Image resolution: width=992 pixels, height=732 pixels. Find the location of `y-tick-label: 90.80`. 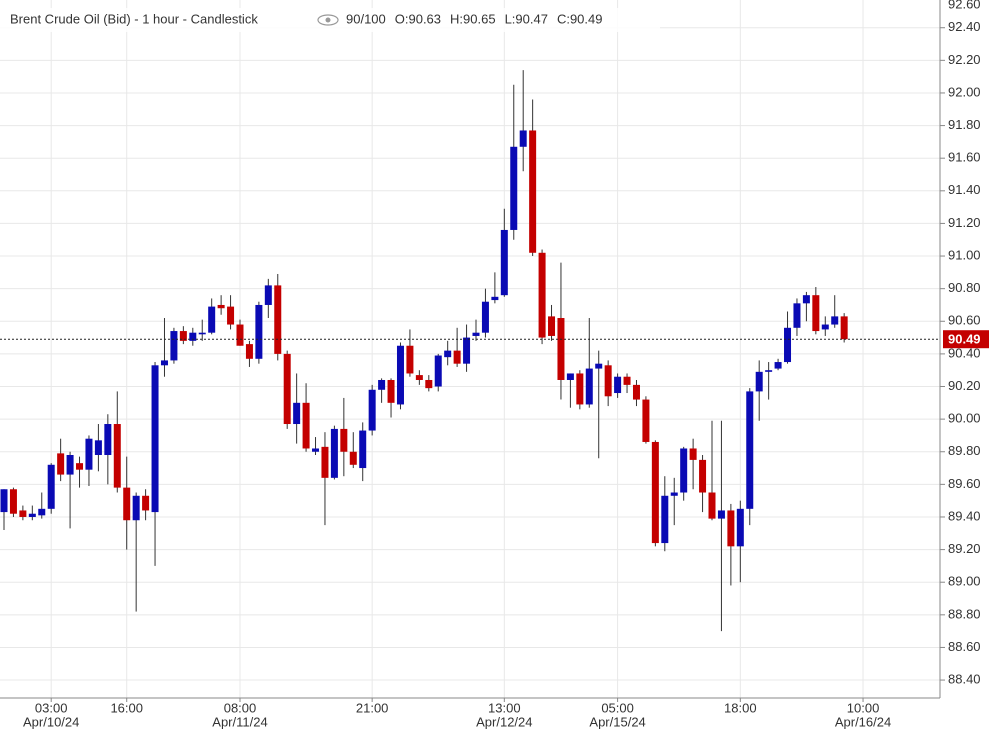

y-tick-label: 90.80 is located at coordinates (964, 287).